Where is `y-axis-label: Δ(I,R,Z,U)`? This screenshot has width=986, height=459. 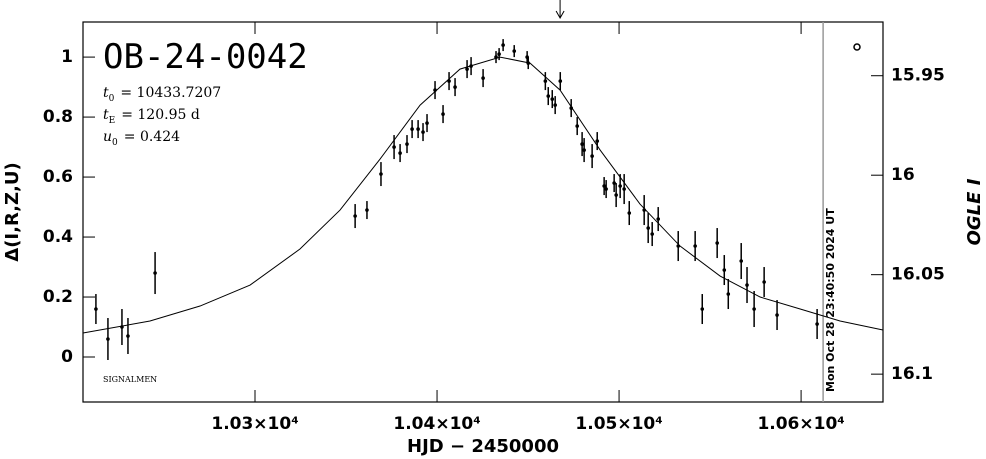 y-axis-label: Δ(I,R,Z,U) is located at coordinates (12, 211).